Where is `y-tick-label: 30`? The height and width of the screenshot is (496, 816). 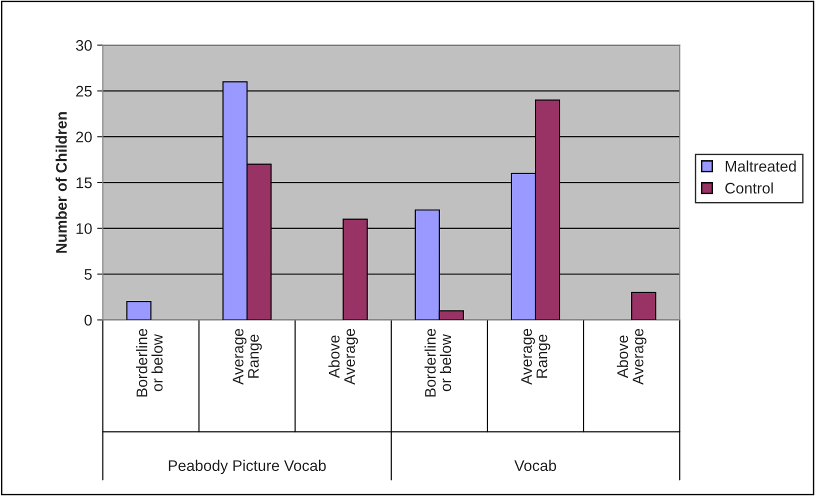
y-tick-label: 30 is located at coordinates (84, 45).